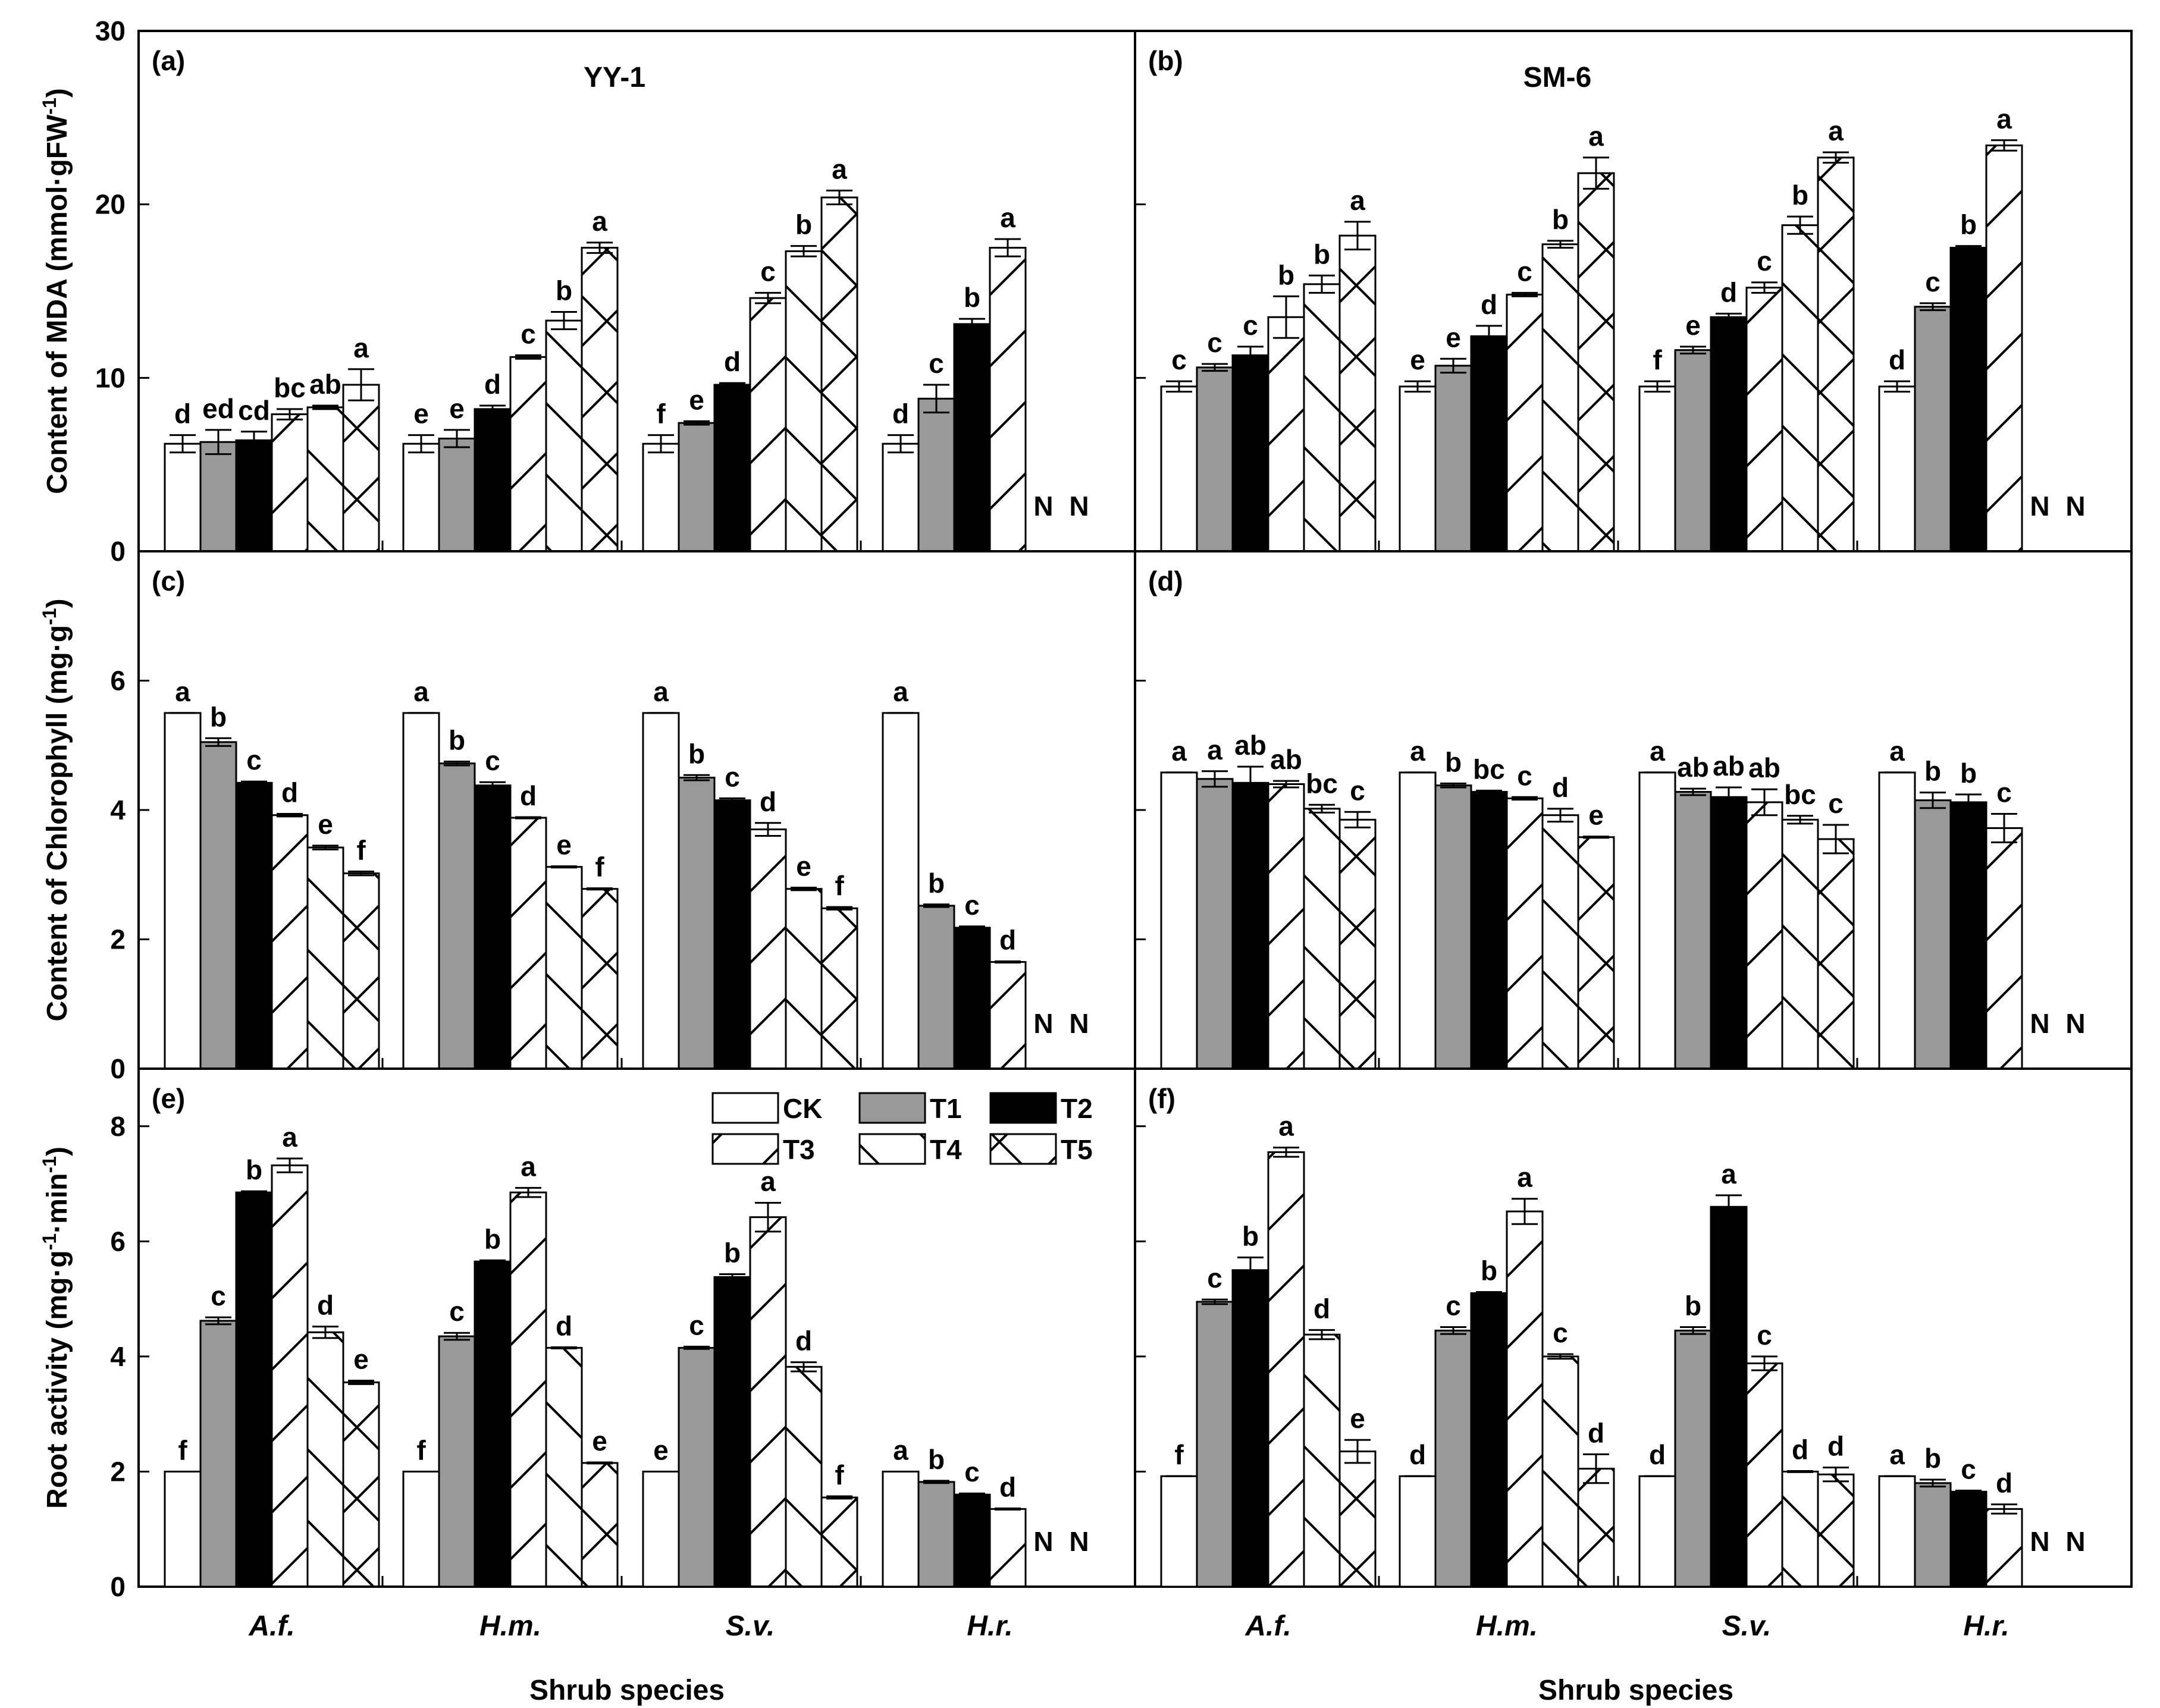 This screenshot has height=1708, width=2160. Describe the element at coordinates (110, 205) in the screenshot. I see `y-tick-label: 20` at that location.